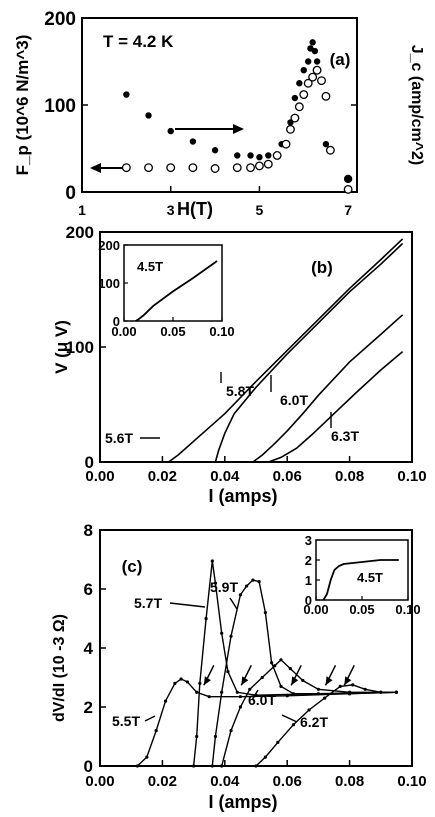 This screenshot has height=817, width=435. Describe the element at coordinates (345, 436) in the screenshot. I see `series-label-6.3T: 6.3T` at that location.